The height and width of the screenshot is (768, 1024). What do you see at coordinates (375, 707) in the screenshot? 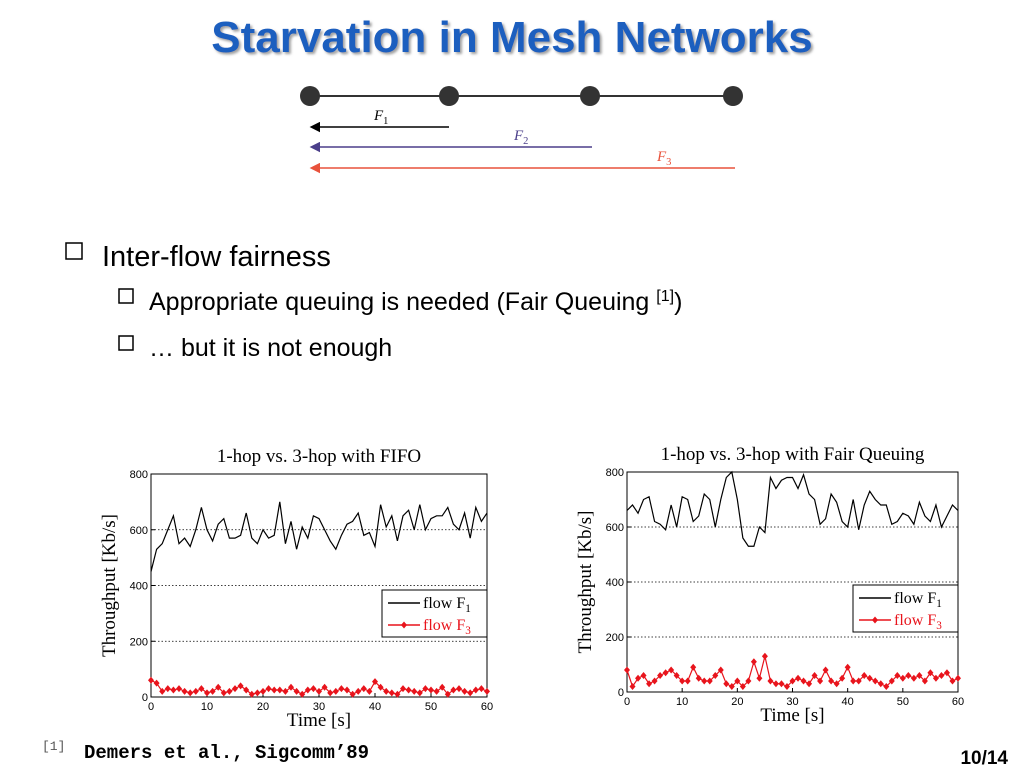
I see `x-tick-label: 40` at bounding box center [375, 707].